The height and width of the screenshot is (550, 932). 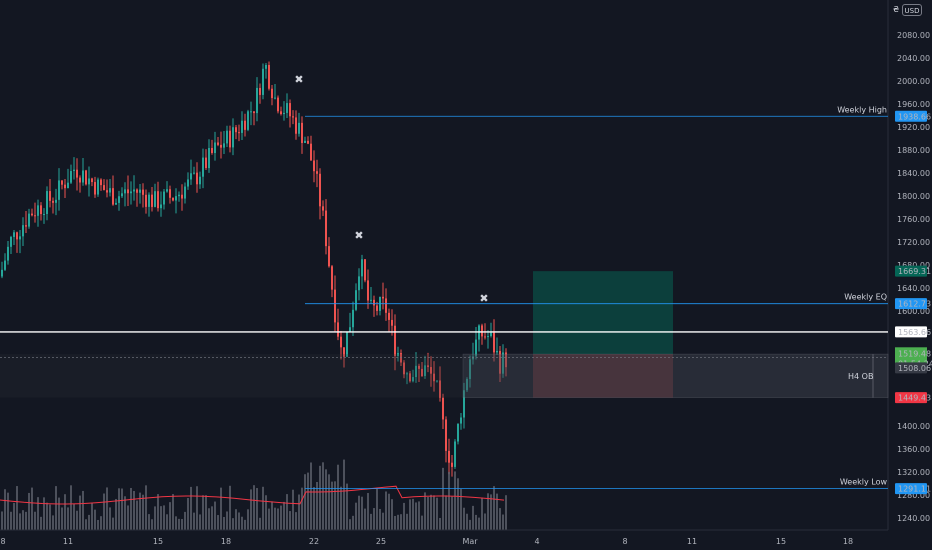 I want to click on weekly-eq-tag-label: 1612.73, so click(x=914, y=304).